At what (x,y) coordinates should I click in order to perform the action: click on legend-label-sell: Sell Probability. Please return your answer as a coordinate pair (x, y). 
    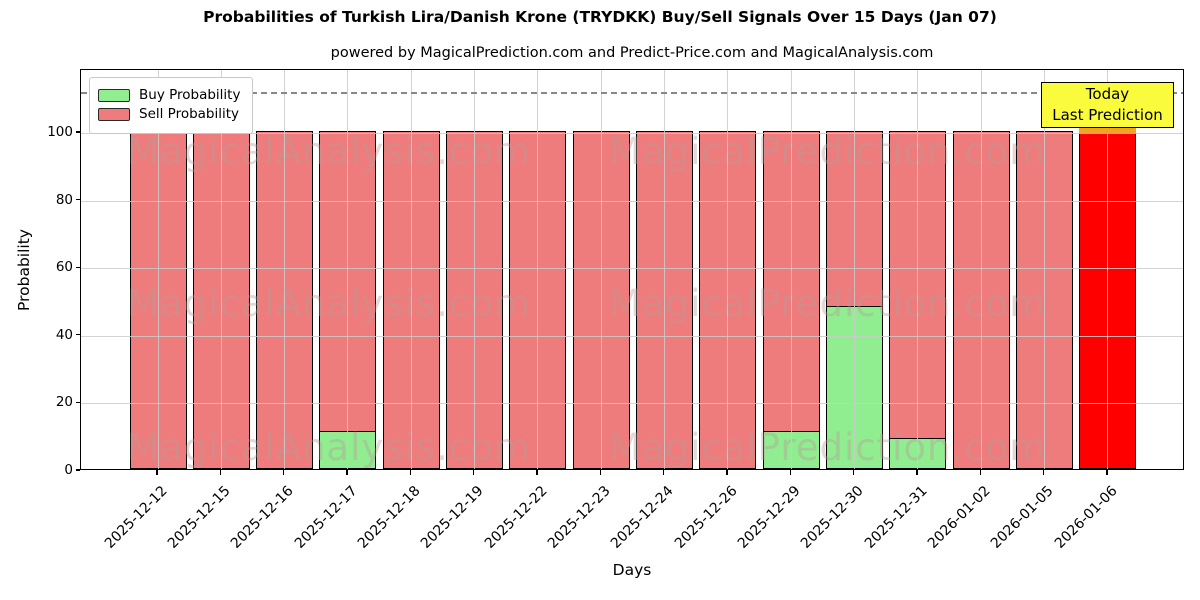
    Looking at the image, I should click on (189, 114).